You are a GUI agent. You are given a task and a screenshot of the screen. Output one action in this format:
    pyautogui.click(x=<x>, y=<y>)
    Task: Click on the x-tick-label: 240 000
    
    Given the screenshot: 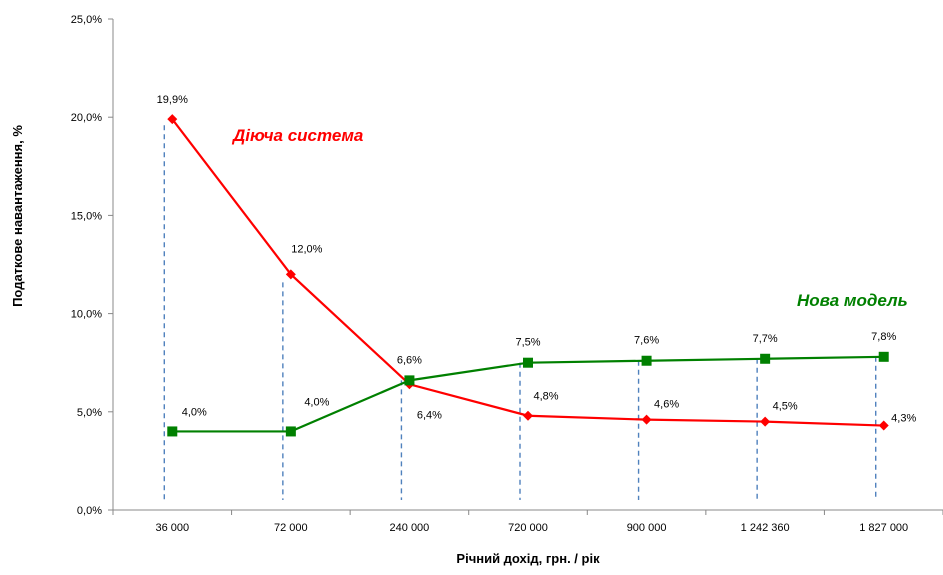 What is the action you would take?
    pyautogui.click(x=410, y=528)
    